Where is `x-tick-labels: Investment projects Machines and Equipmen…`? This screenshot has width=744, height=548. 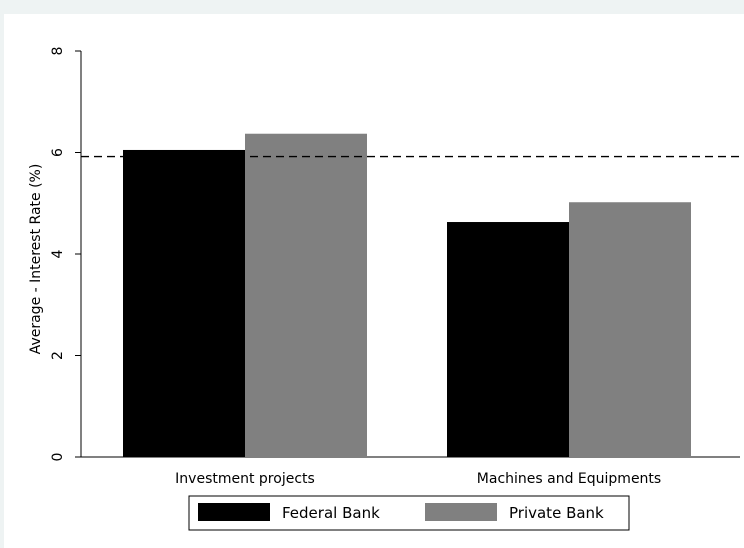
x-tick-labels: Investment projects Machines and Equipmen… is located at coordinates (418, 479).